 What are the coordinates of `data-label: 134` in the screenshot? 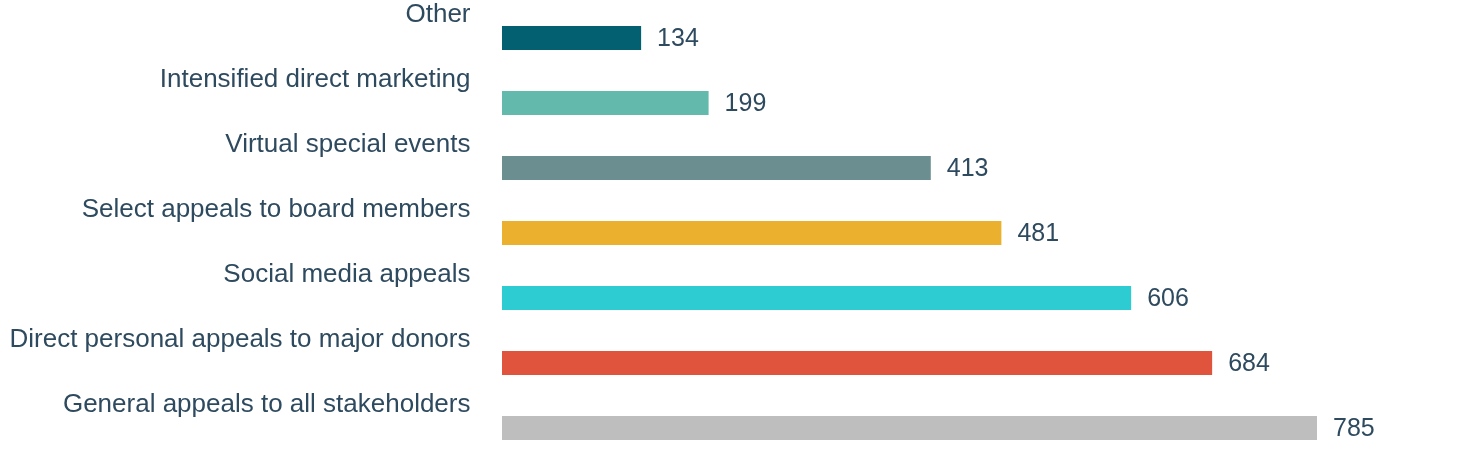 It's located at (678, 37).